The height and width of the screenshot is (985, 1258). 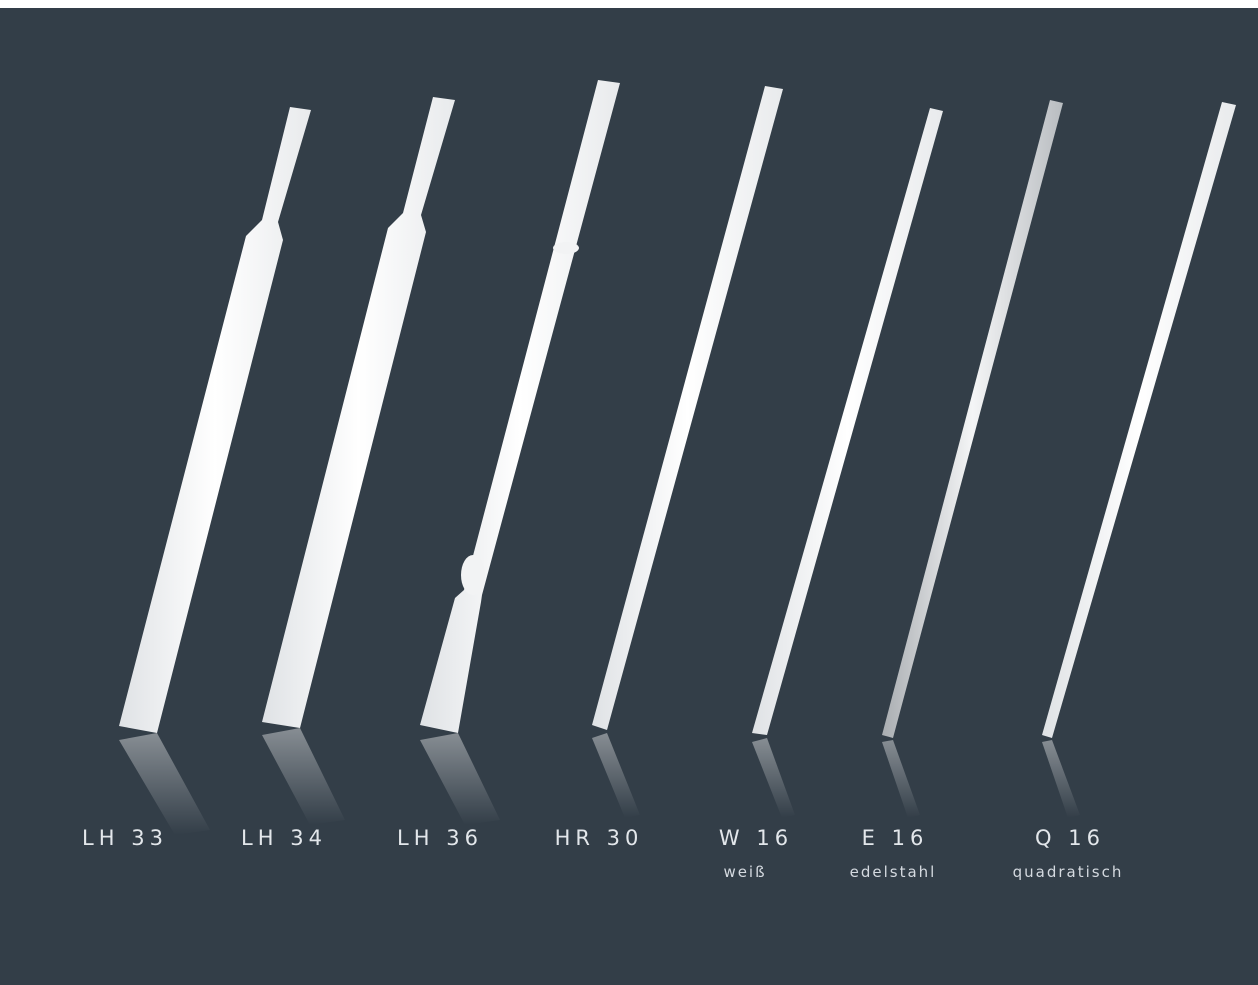 What do you see at coordinates (744, 872) in the screenshot?
I see `product-note: weiß` at bounding box center [744, 872].